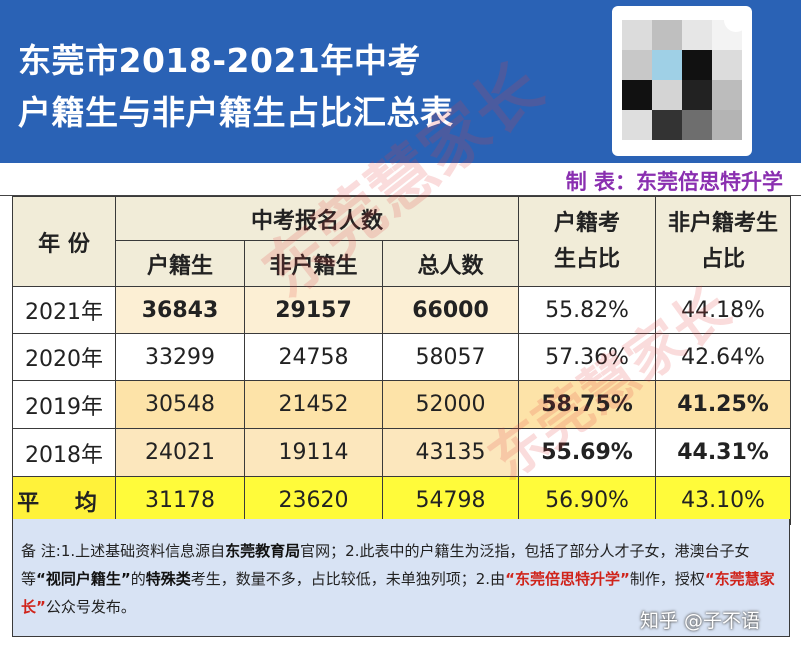 The height and width of the screenshot is (652, 801). What do you see at coordinates (723, 310) in the screenshot?
I see `cell-feihuji-ratio: 44.18%` at bounding box center [723, 310].